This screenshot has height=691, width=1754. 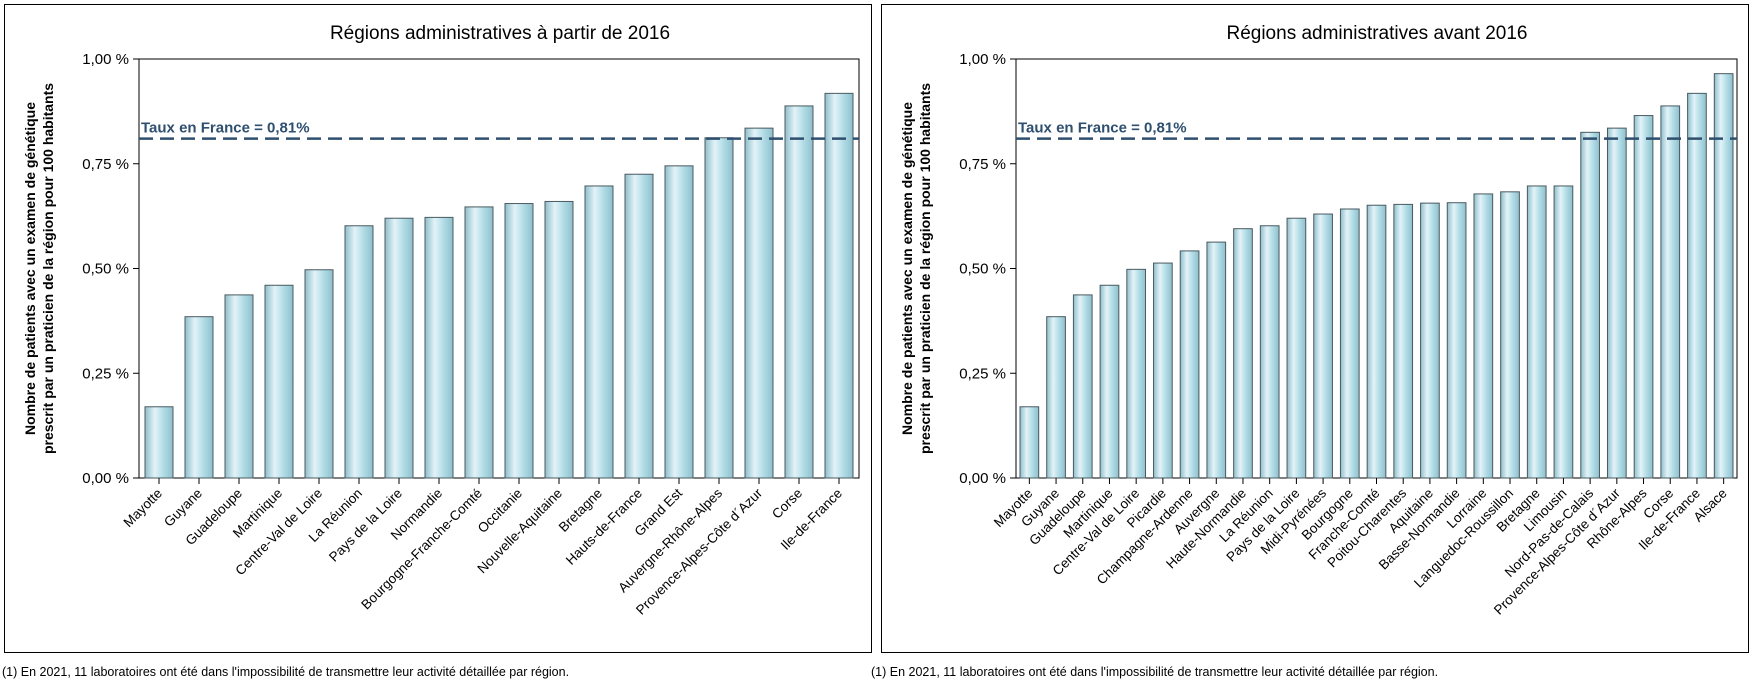 What do you see at coordinates (500, 33) in the screenshot?
I see `chart-title: Régions administratives à partir de 2016` at bounding box center [500, 33].